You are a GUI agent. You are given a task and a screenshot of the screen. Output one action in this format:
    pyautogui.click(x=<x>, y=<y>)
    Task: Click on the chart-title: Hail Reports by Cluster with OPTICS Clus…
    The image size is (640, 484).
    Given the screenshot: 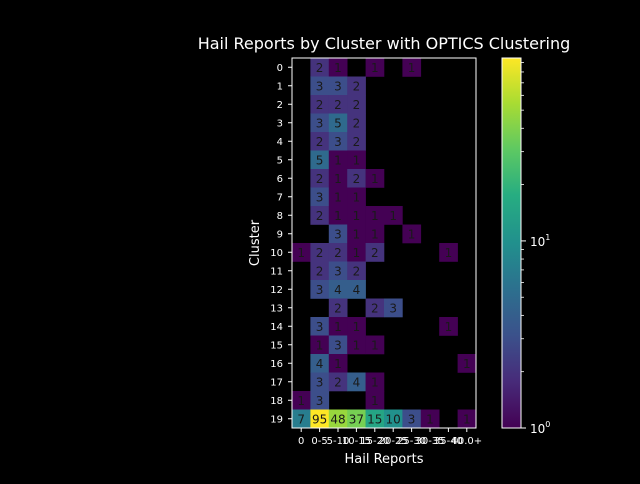 What is the action you would take?
    pyautogui.click(x=384, y=43)
    